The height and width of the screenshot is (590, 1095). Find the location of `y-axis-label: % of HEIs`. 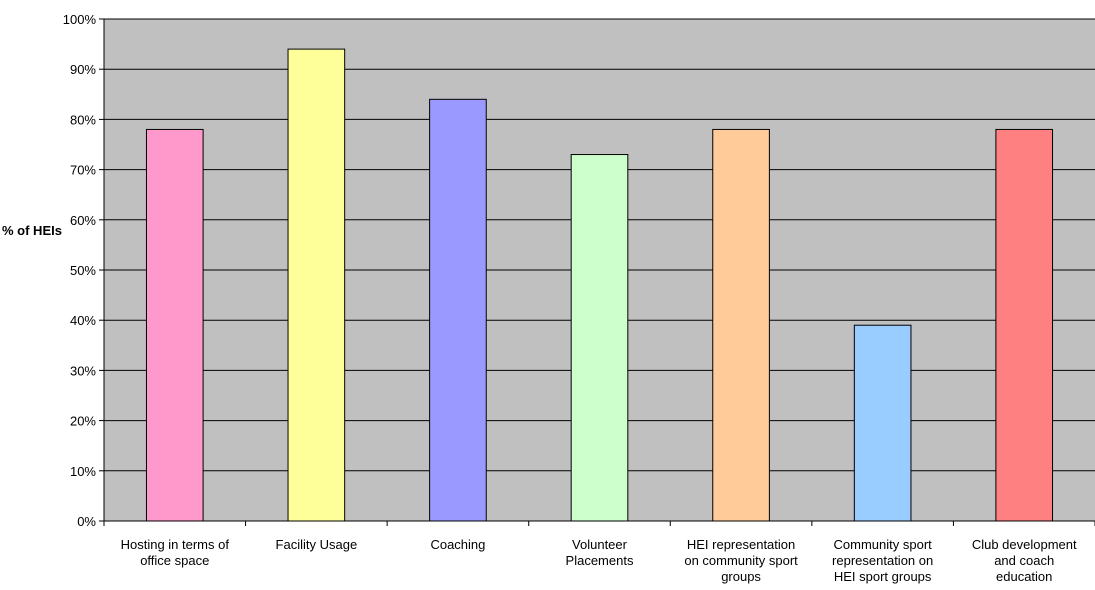

y-axis-label: % of HEIs is located at coordinates (32, 230).